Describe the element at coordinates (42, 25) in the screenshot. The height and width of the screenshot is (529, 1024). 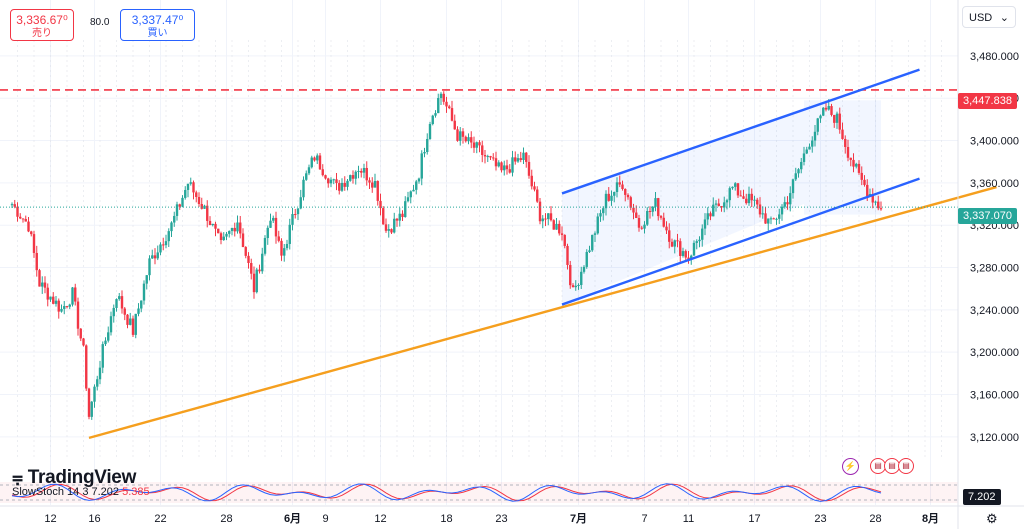
I see `sell-button: 3,336.67⁰ 売り` at that location.